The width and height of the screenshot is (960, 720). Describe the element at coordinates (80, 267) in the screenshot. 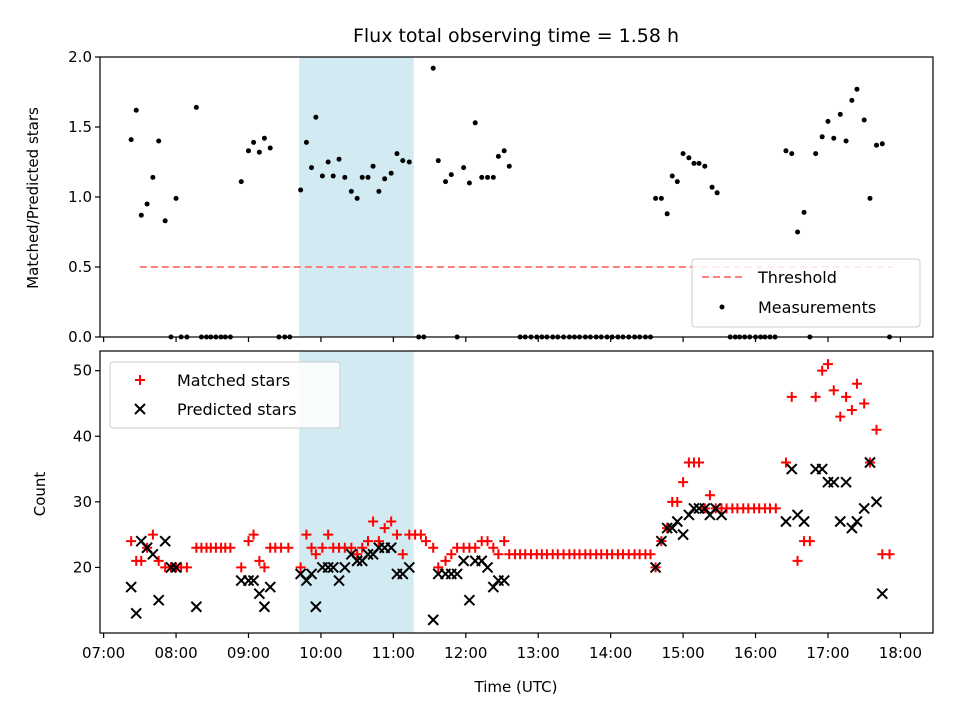

I see `y-tick-label: 0.5` at that location.